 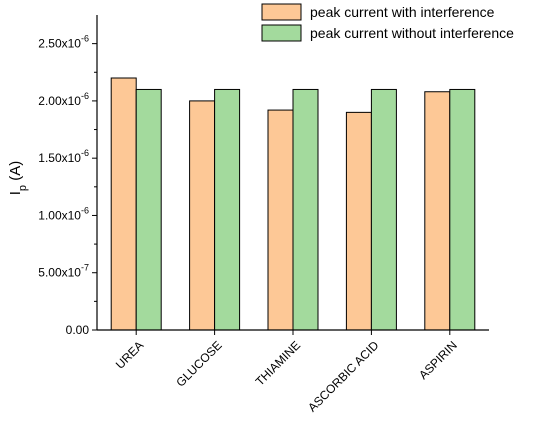 What do you see at coordinates (15, 193) in the screenshot?
I see `y-axis-title-main: I` at bounding box center [15, 193].